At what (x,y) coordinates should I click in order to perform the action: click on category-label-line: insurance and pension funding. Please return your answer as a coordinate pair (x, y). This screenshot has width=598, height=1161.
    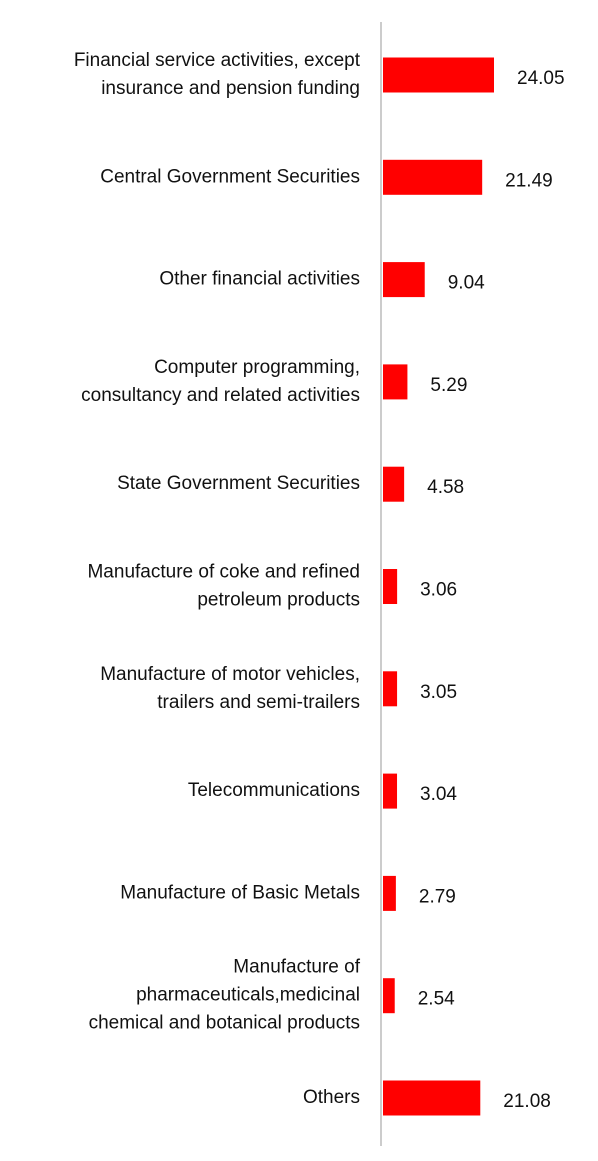
    Looking at the image, I should click on (230, 88).